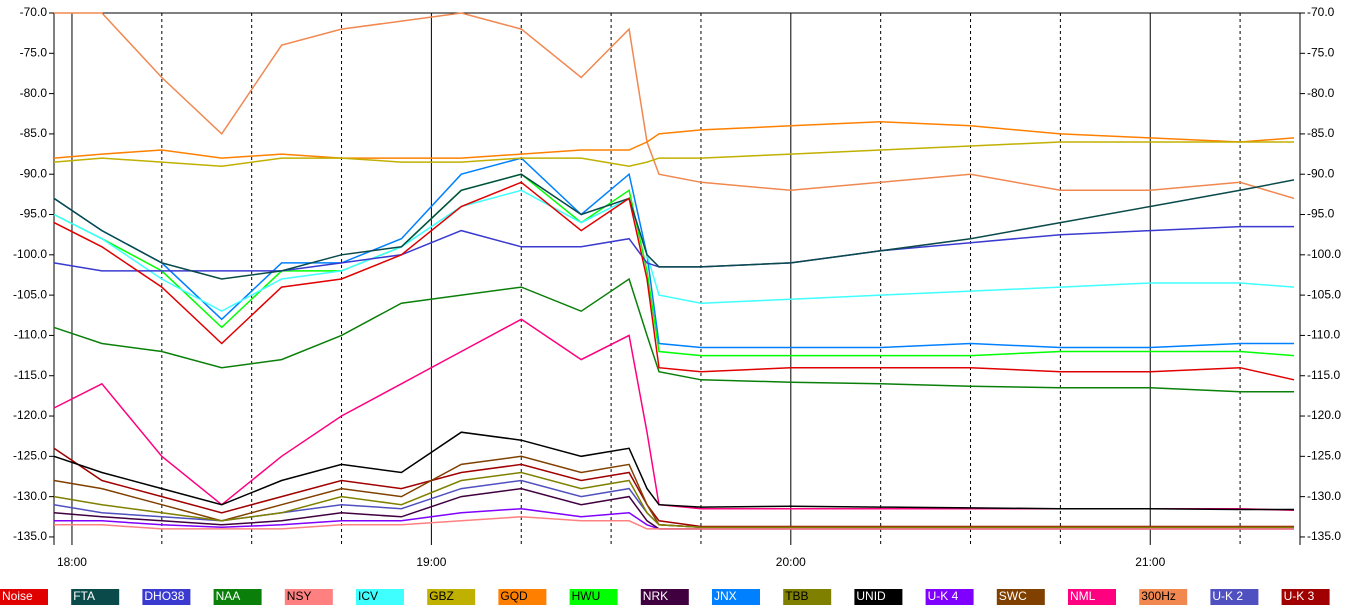  I want to click on legend-label: 300Hz, so click(1158, 596).